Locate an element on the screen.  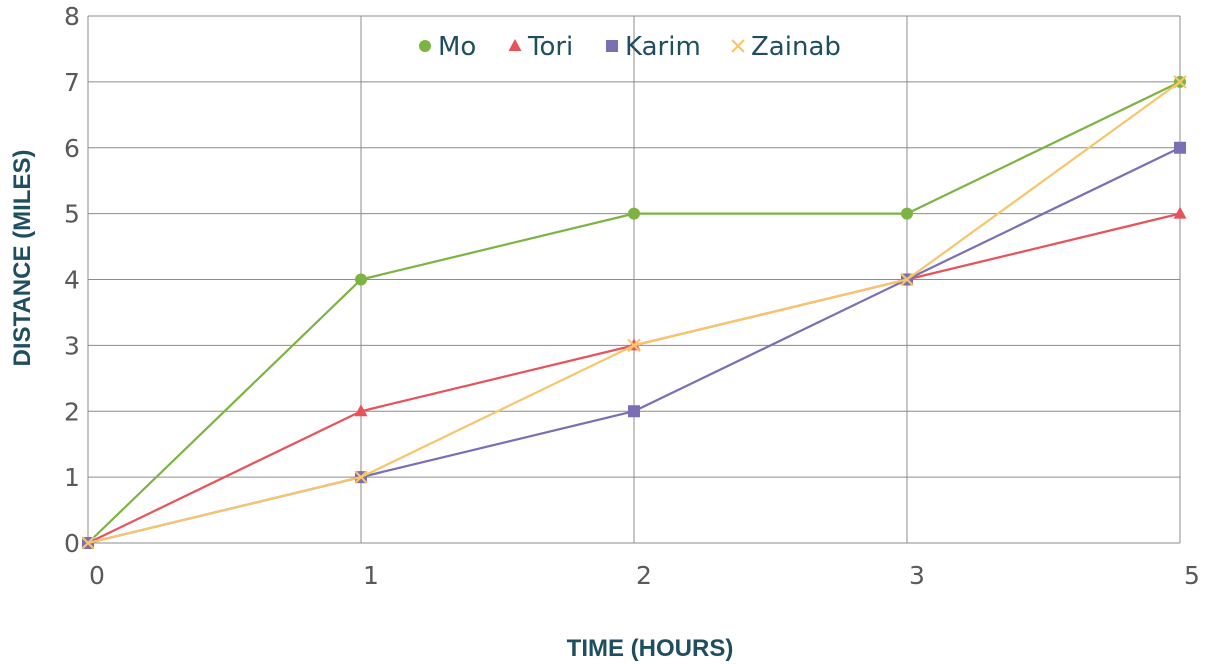
legend-item-karim: Karim is located at coordinates (653, 47).